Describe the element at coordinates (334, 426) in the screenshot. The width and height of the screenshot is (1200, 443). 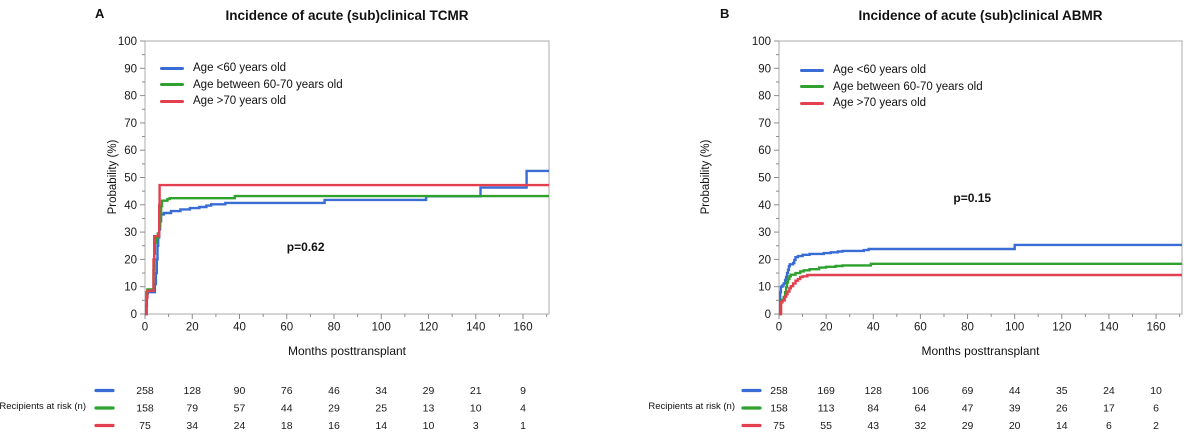
I see `risk-count: 16` at that location.